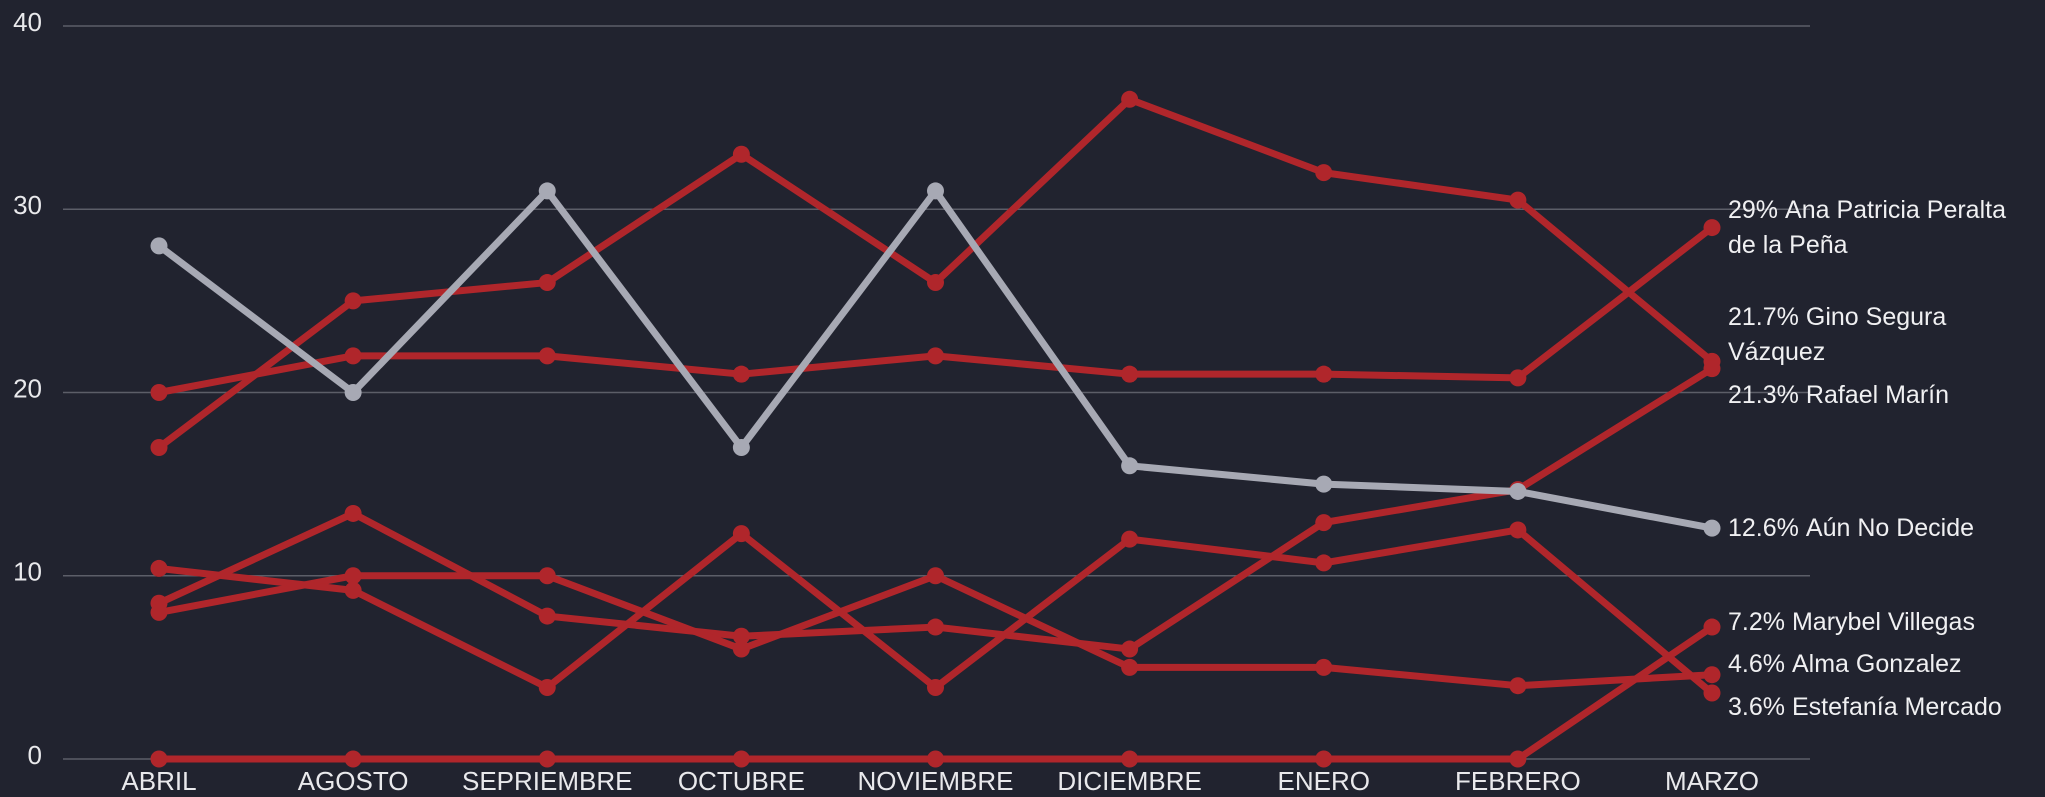  Describe the element at coordinates (1837, 334) in the screenshot. I see `series-name: Gino Segura Vázquez` at that location.